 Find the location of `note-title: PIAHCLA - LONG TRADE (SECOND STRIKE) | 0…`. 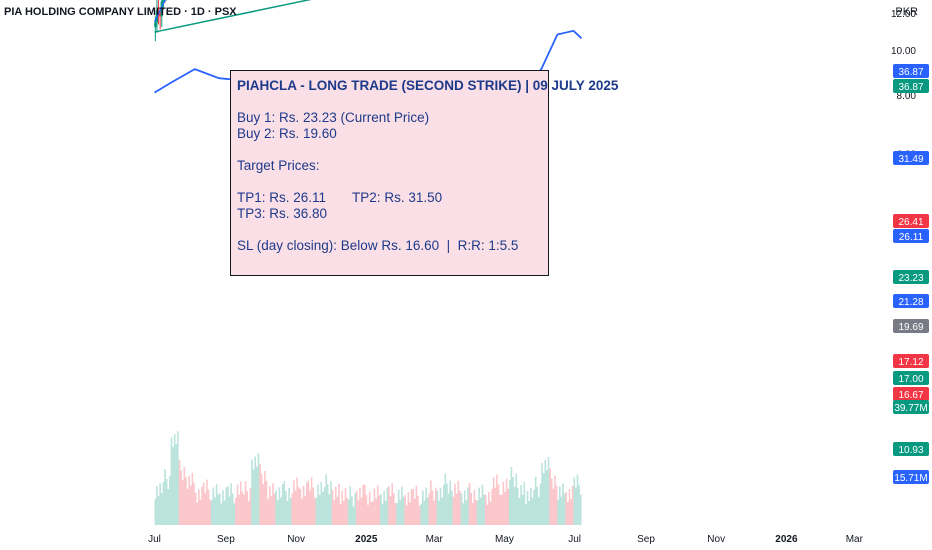

note-title: PIAHCLA - LONG TRADE (SECOND STRIKE) | 0… is located at coordinates (428, 85).